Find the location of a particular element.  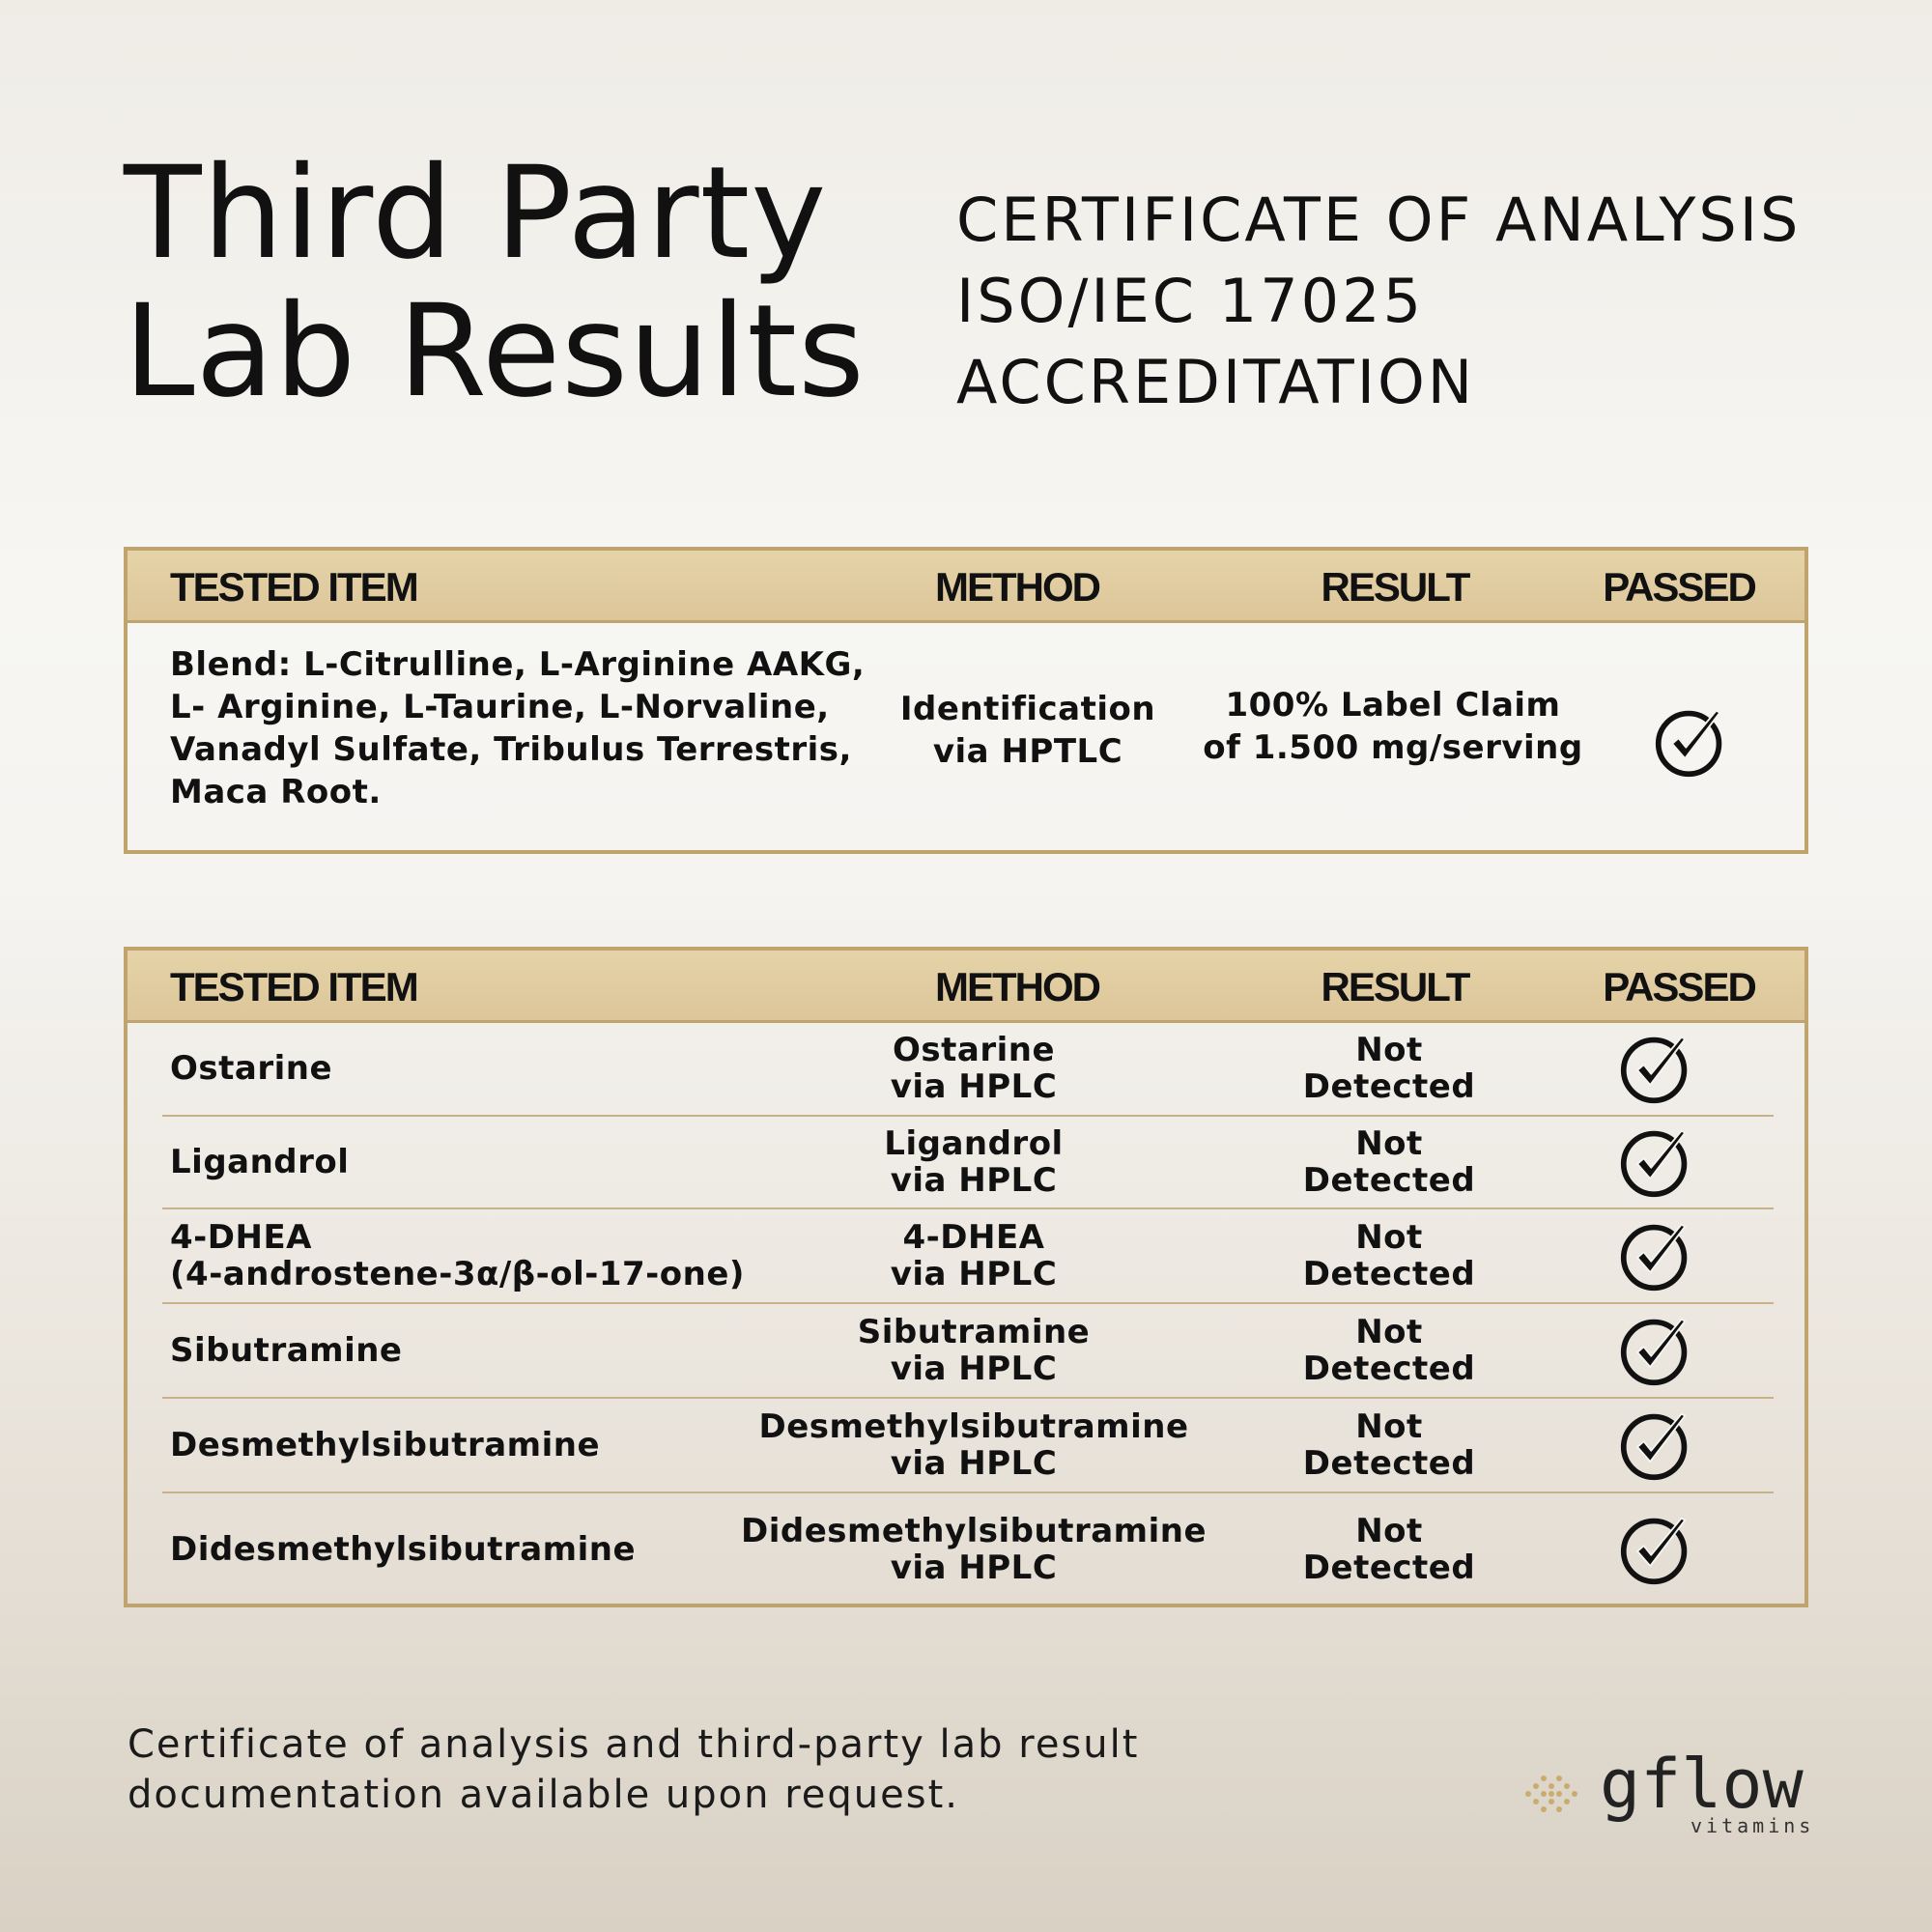

blend-item-line: Maca Root. is located at coordinates (276, 792).